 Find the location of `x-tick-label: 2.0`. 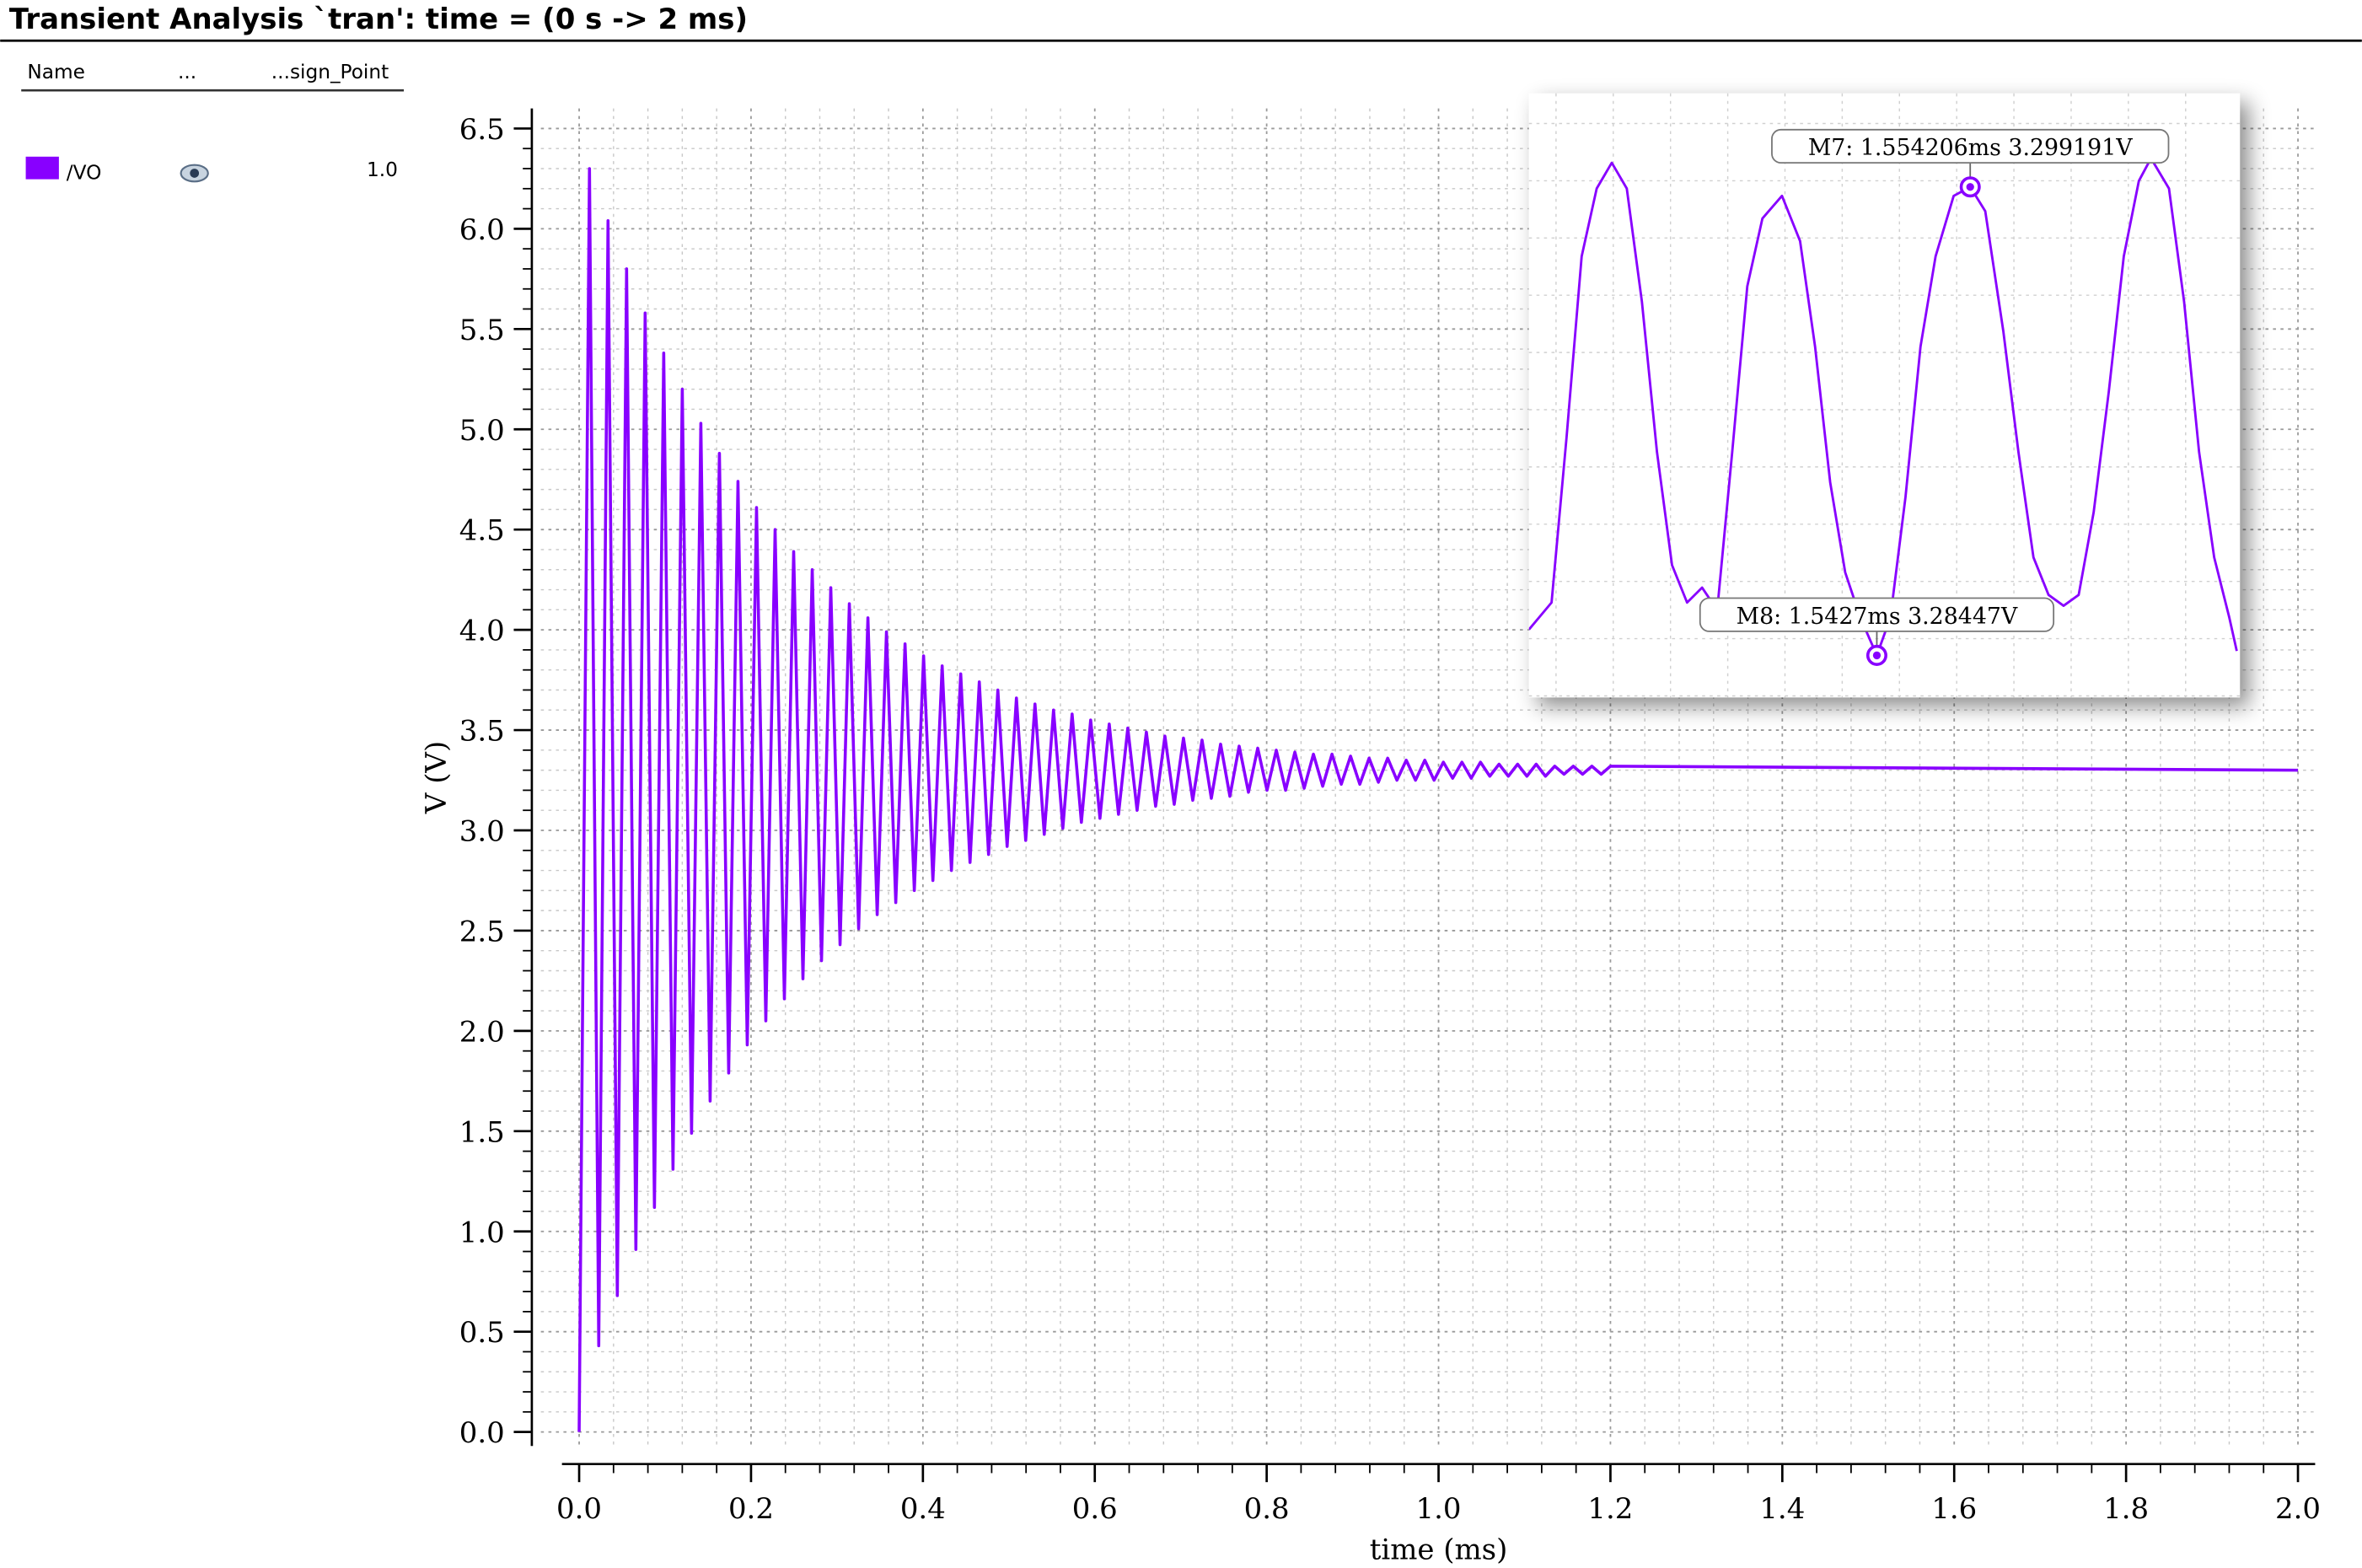

x-tick-label: 2.0 is located at coordinates (2298, 1509).